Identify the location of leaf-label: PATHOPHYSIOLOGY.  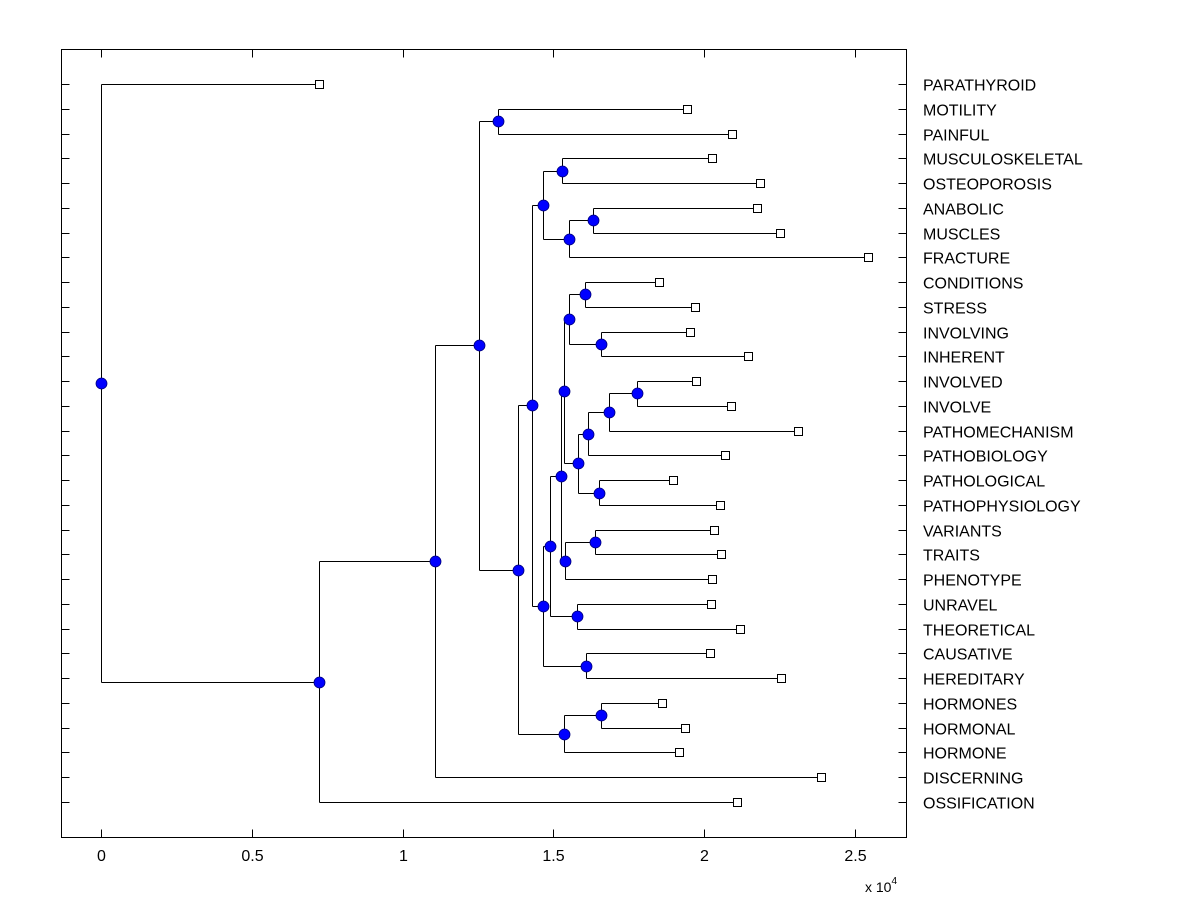
(1002, 507).